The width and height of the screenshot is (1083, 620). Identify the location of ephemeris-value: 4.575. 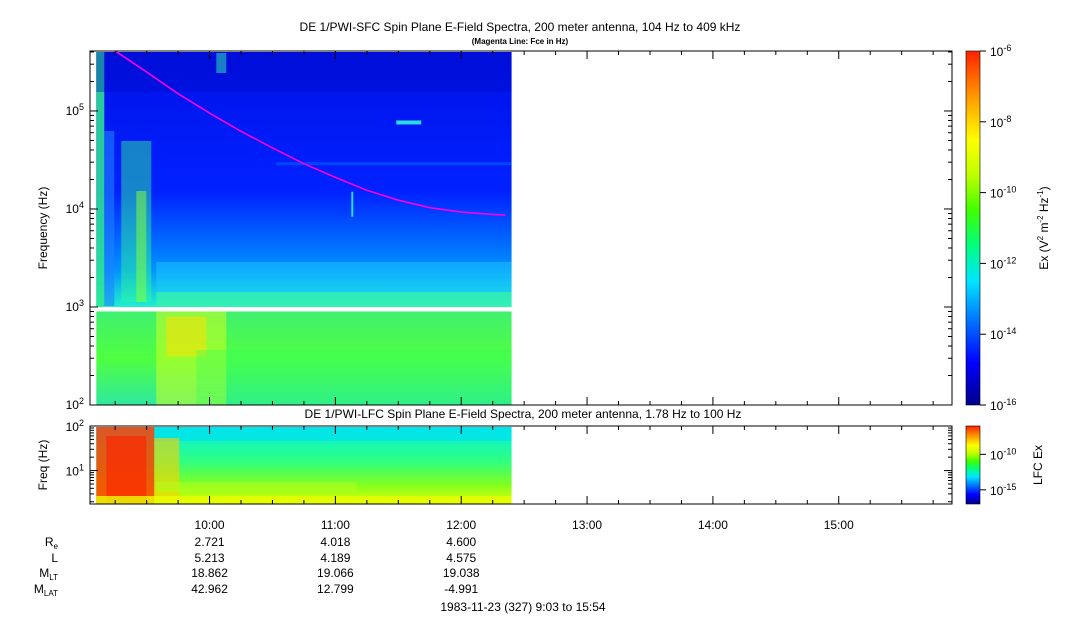
(461, 558).